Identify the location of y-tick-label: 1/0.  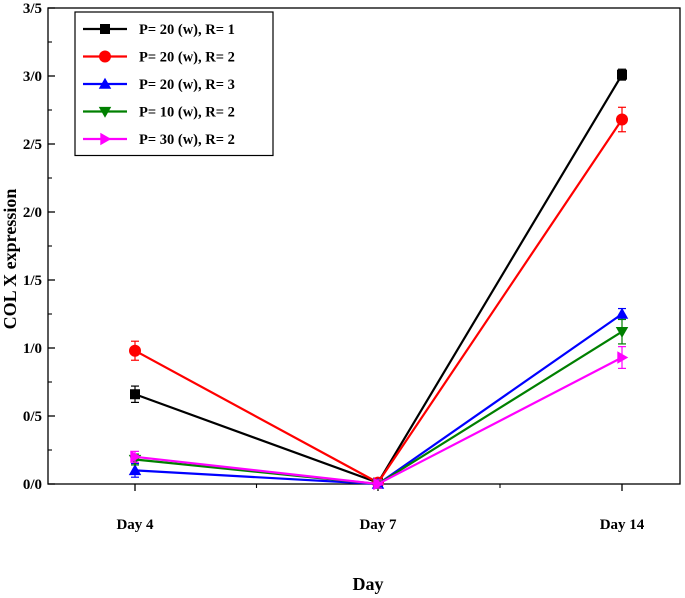
(32, 349).